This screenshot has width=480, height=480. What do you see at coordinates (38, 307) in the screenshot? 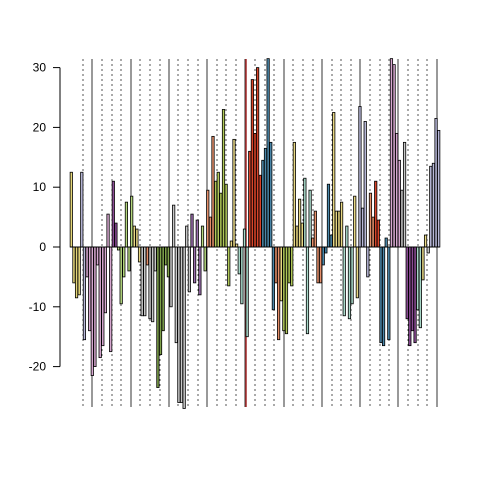
I see `y-tick-label: -10` at bounding box center [38, 307].